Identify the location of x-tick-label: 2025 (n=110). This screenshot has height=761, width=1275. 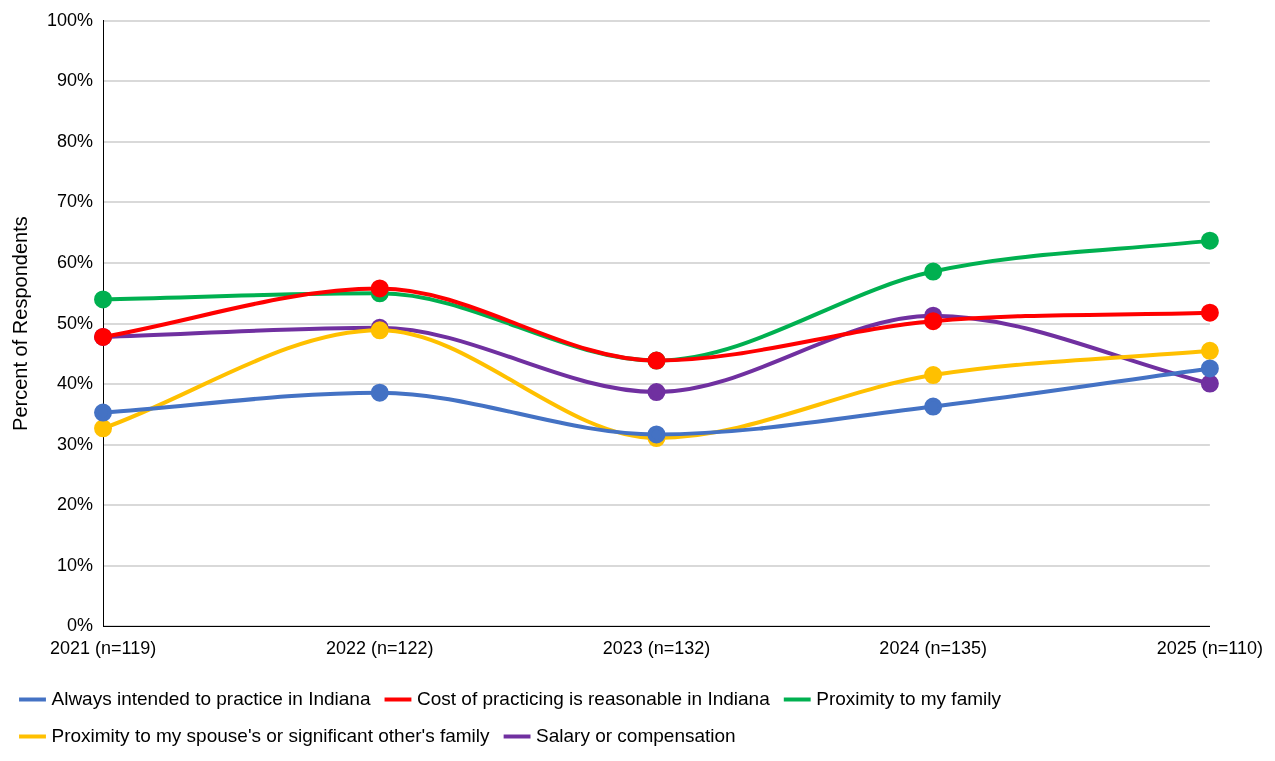
(1210, 648).